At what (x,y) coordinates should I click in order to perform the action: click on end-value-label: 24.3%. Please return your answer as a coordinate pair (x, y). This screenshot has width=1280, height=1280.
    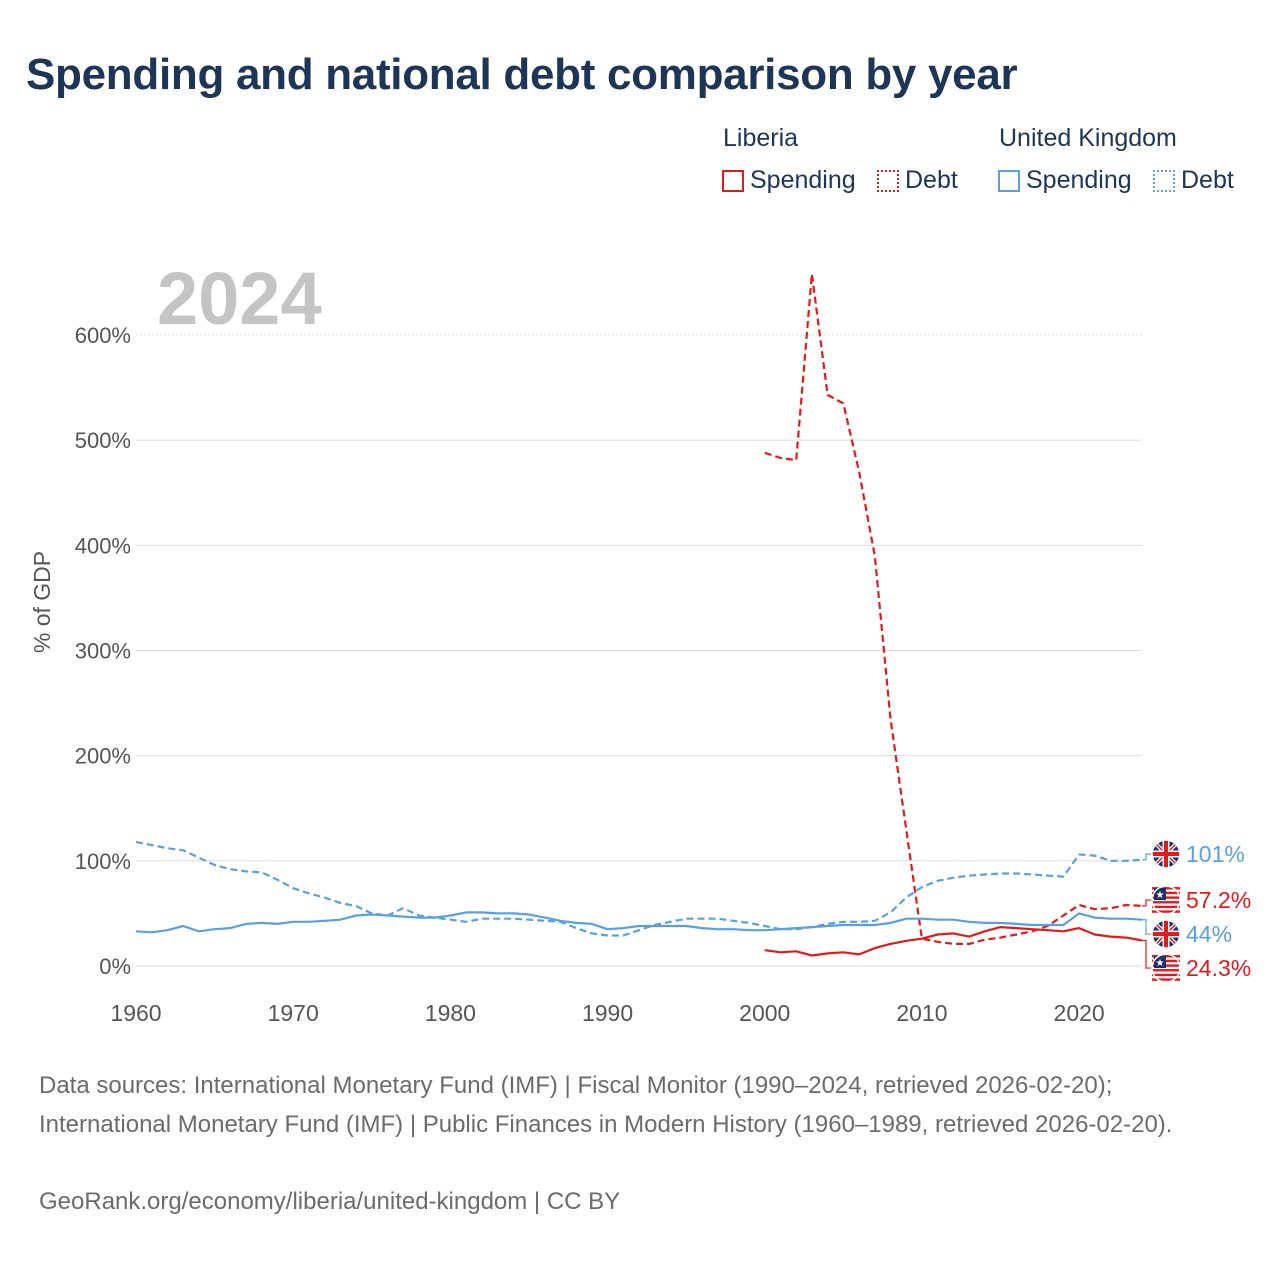
    Looking at the image, I should click on (1218, 968).